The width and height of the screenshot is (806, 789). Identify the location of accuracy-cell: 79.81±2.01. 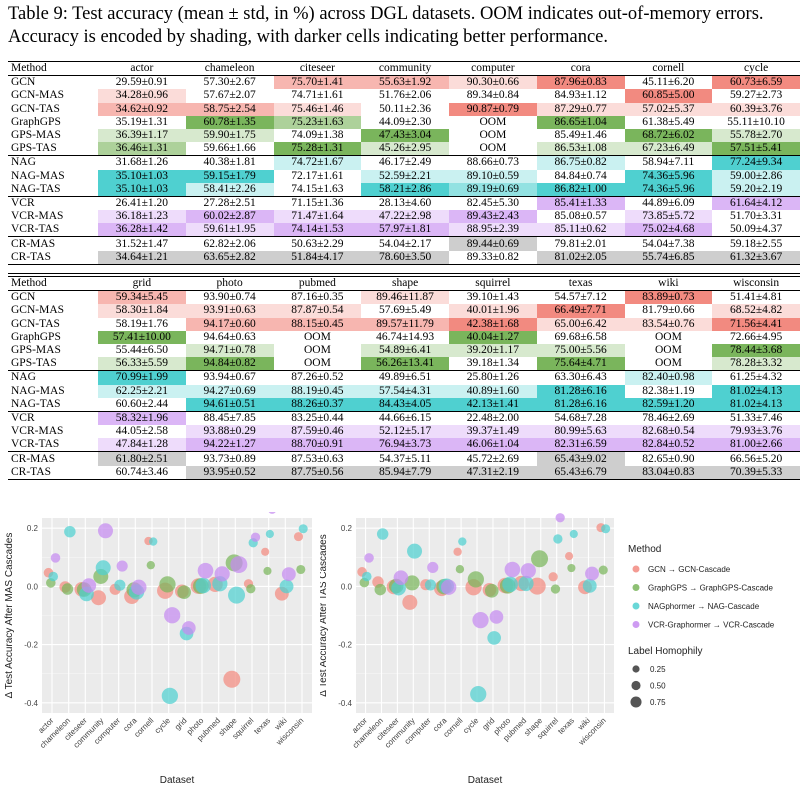
(580, 243).